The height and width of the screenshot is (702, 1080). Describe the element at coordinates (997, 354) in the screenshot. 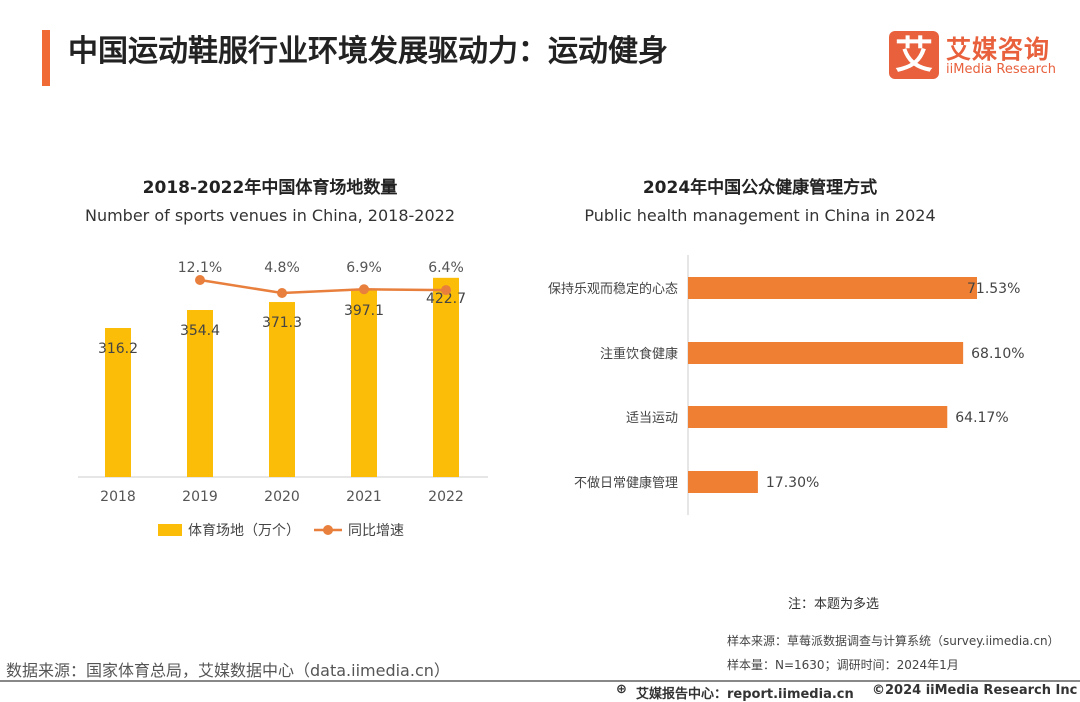

I see `hbar-value-label: 68.10%` at that location.